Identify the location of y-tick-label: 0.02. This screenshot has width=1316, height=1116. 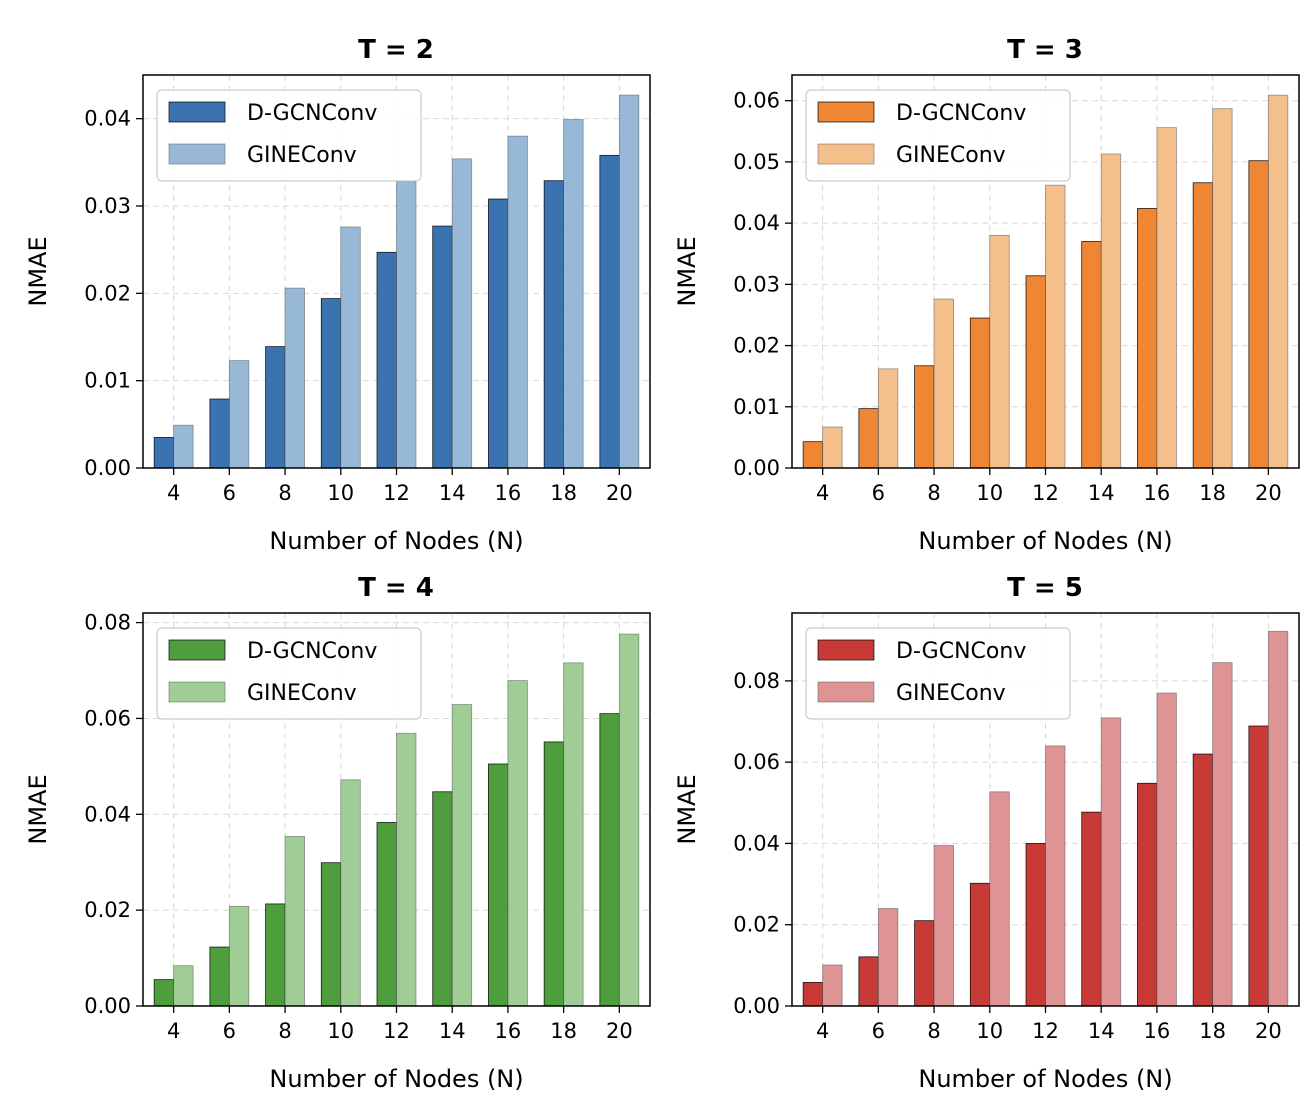
(756, 925).